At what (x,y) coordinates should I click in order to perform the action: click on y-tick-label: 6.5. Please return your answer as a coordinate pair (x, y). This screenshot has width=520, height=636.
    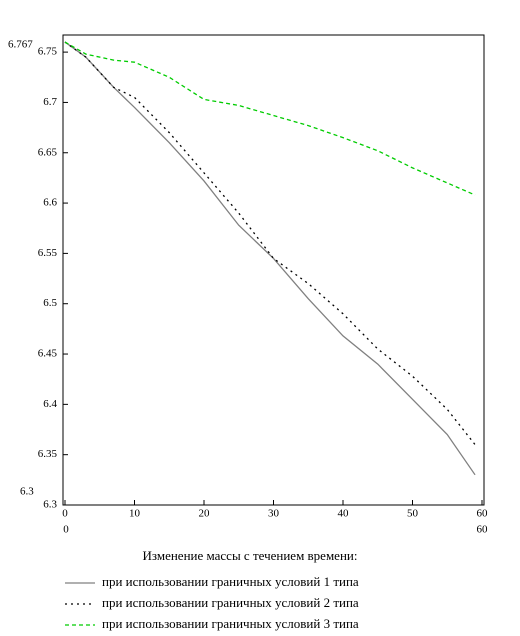
    Looking at the image, I should click on (50, 303).